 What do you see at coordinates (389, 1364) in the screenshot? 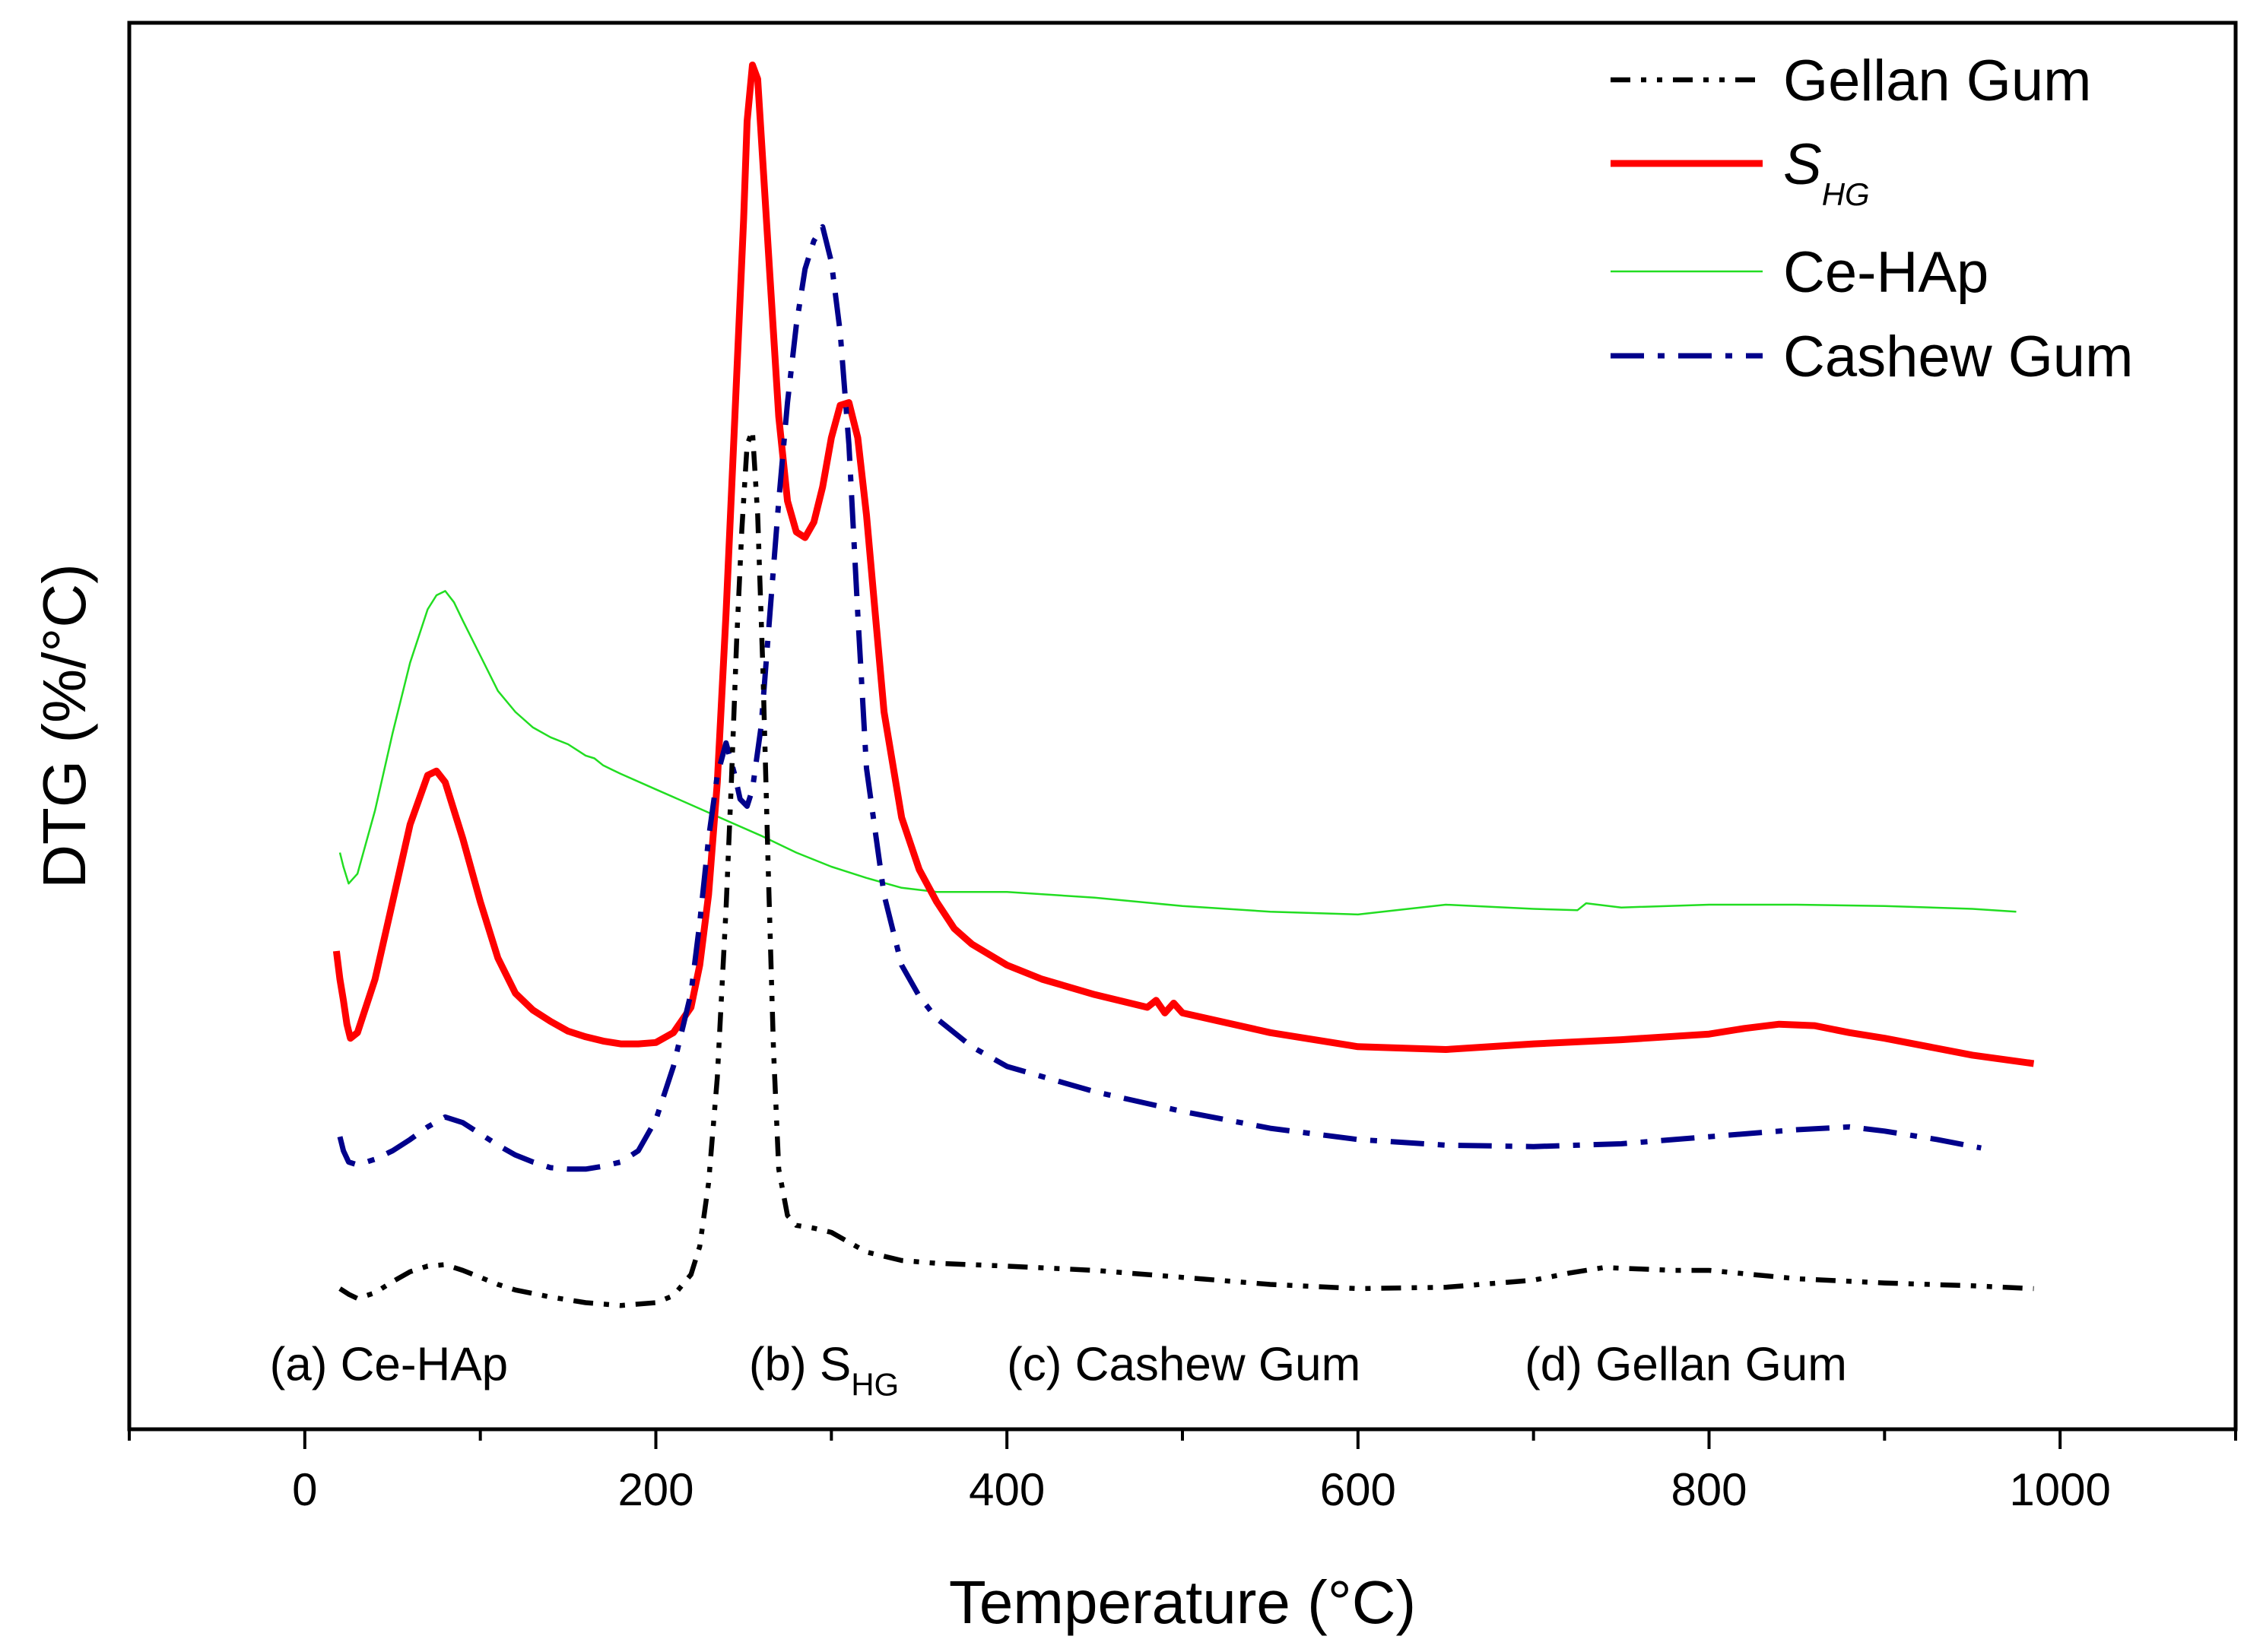
I see `annotation-0: (a) Ce-HAp` at bounding box center [389, 1364].